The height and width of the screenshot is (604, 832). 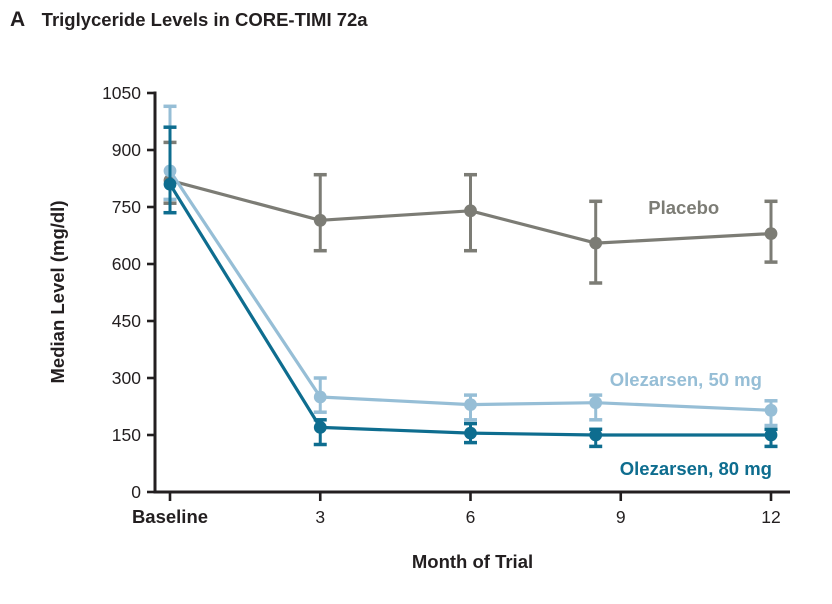 What do you see at coordinates (320, 517) in the screenshot?
I see `x-tick-label: 3` at bounding box center [320, 517].